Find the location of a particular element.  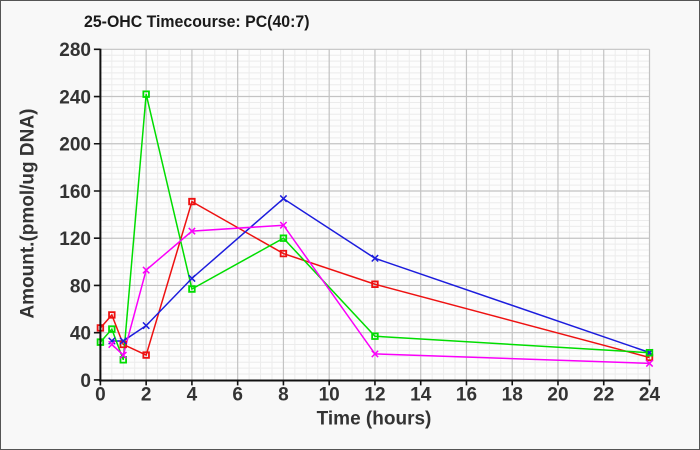

svg-text: 120 is located at coordinates (75, 239).